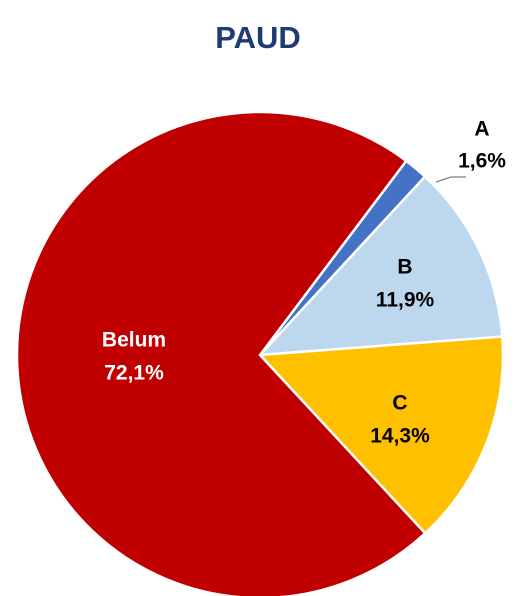 This screenshot has height=596, width=517. Describe the element at coordinates (134, 373) in the screenshot. I see `slice-value-label: 72,1%` at that location.